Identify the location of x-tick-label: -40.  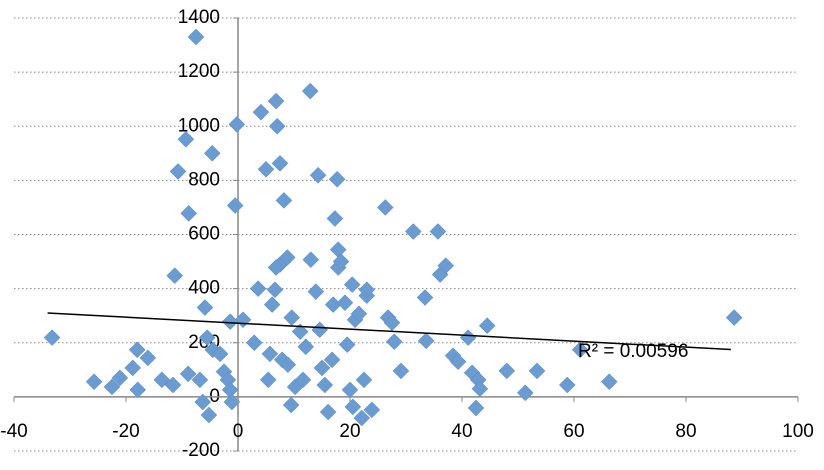
(13, 431).